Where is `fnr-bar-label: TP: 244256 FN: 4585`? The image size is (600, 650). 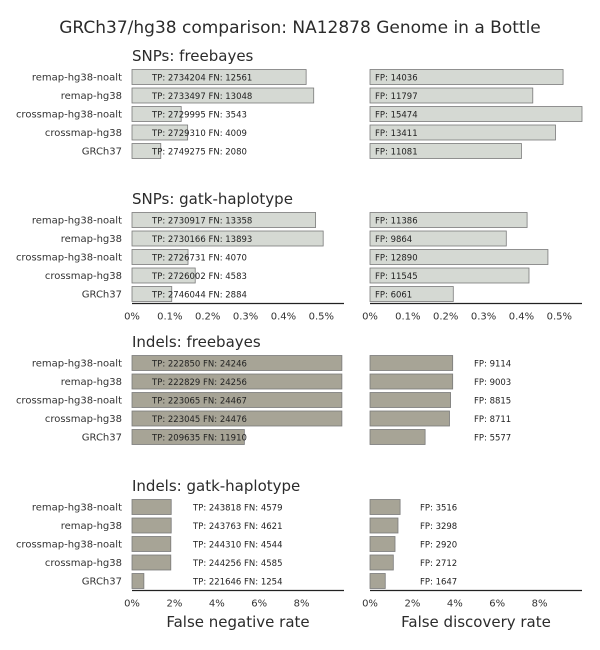 fnr-bar-label: TP: 244256 FN: 4585 is located at coordinates (237, 564).